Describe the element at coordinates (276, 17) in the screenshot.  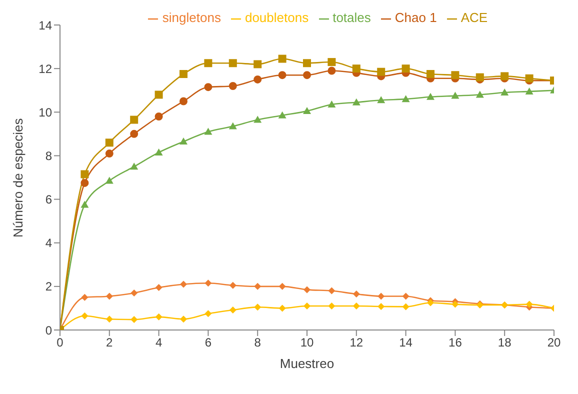
I see `legend-label: doubletons` at that location.